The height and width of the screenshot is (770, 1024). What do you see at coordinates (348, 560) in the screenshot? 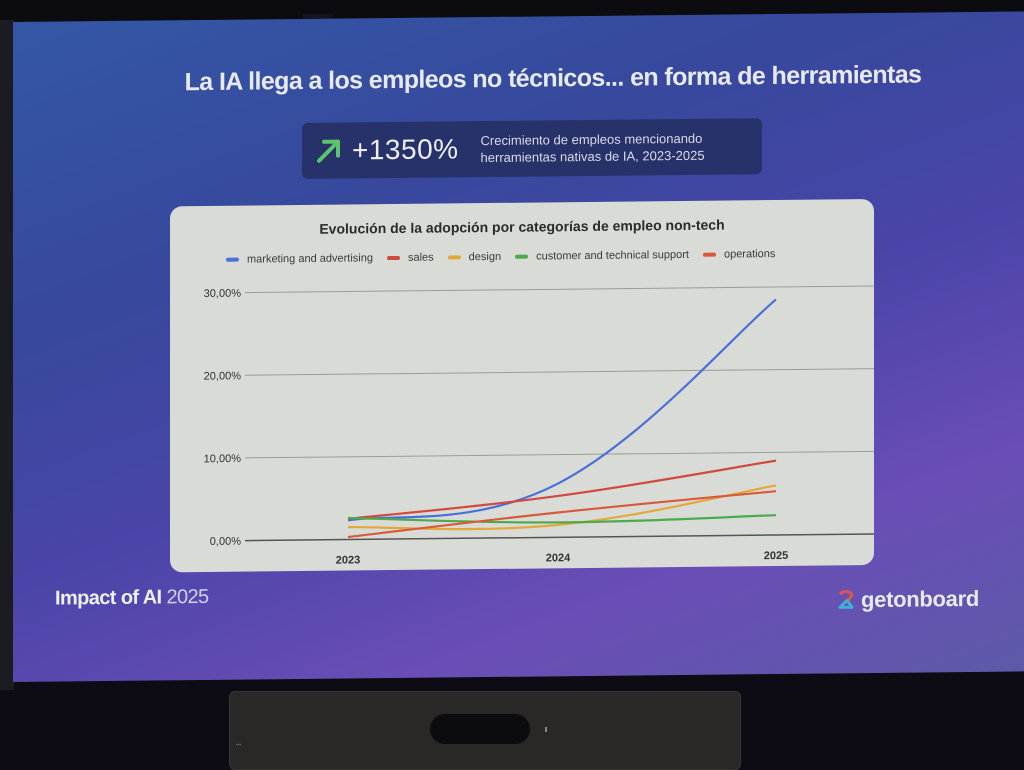
I see `x-tick-label: 2023` at bounding box center [348, 560].